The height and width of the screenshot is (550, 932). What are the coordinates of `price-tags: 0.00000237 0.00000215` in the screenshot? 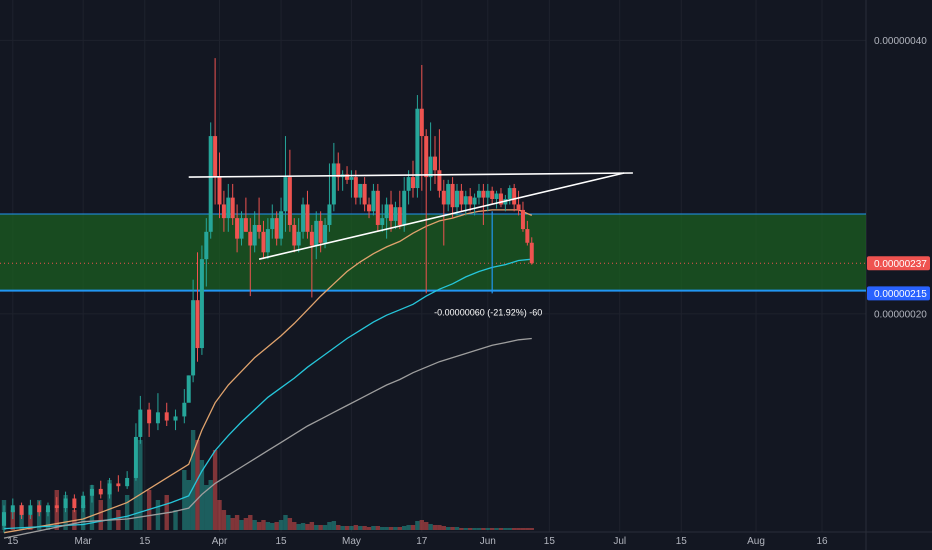 It's located at (898, 278).